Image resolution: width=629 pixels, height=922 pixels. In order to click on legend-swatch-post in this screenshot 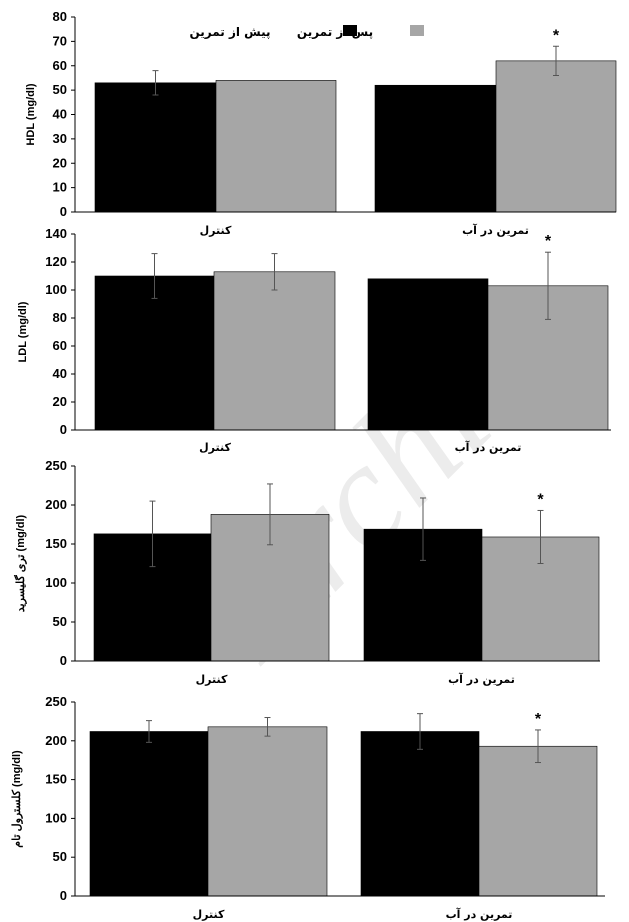, I will do `click(417, 30)`.